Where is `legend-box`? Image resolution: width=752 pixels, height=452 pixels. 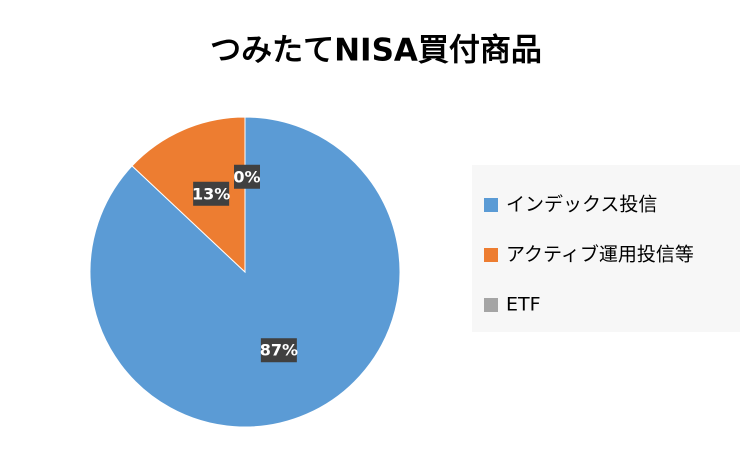
legend-box is located at coordinates (606, 248).